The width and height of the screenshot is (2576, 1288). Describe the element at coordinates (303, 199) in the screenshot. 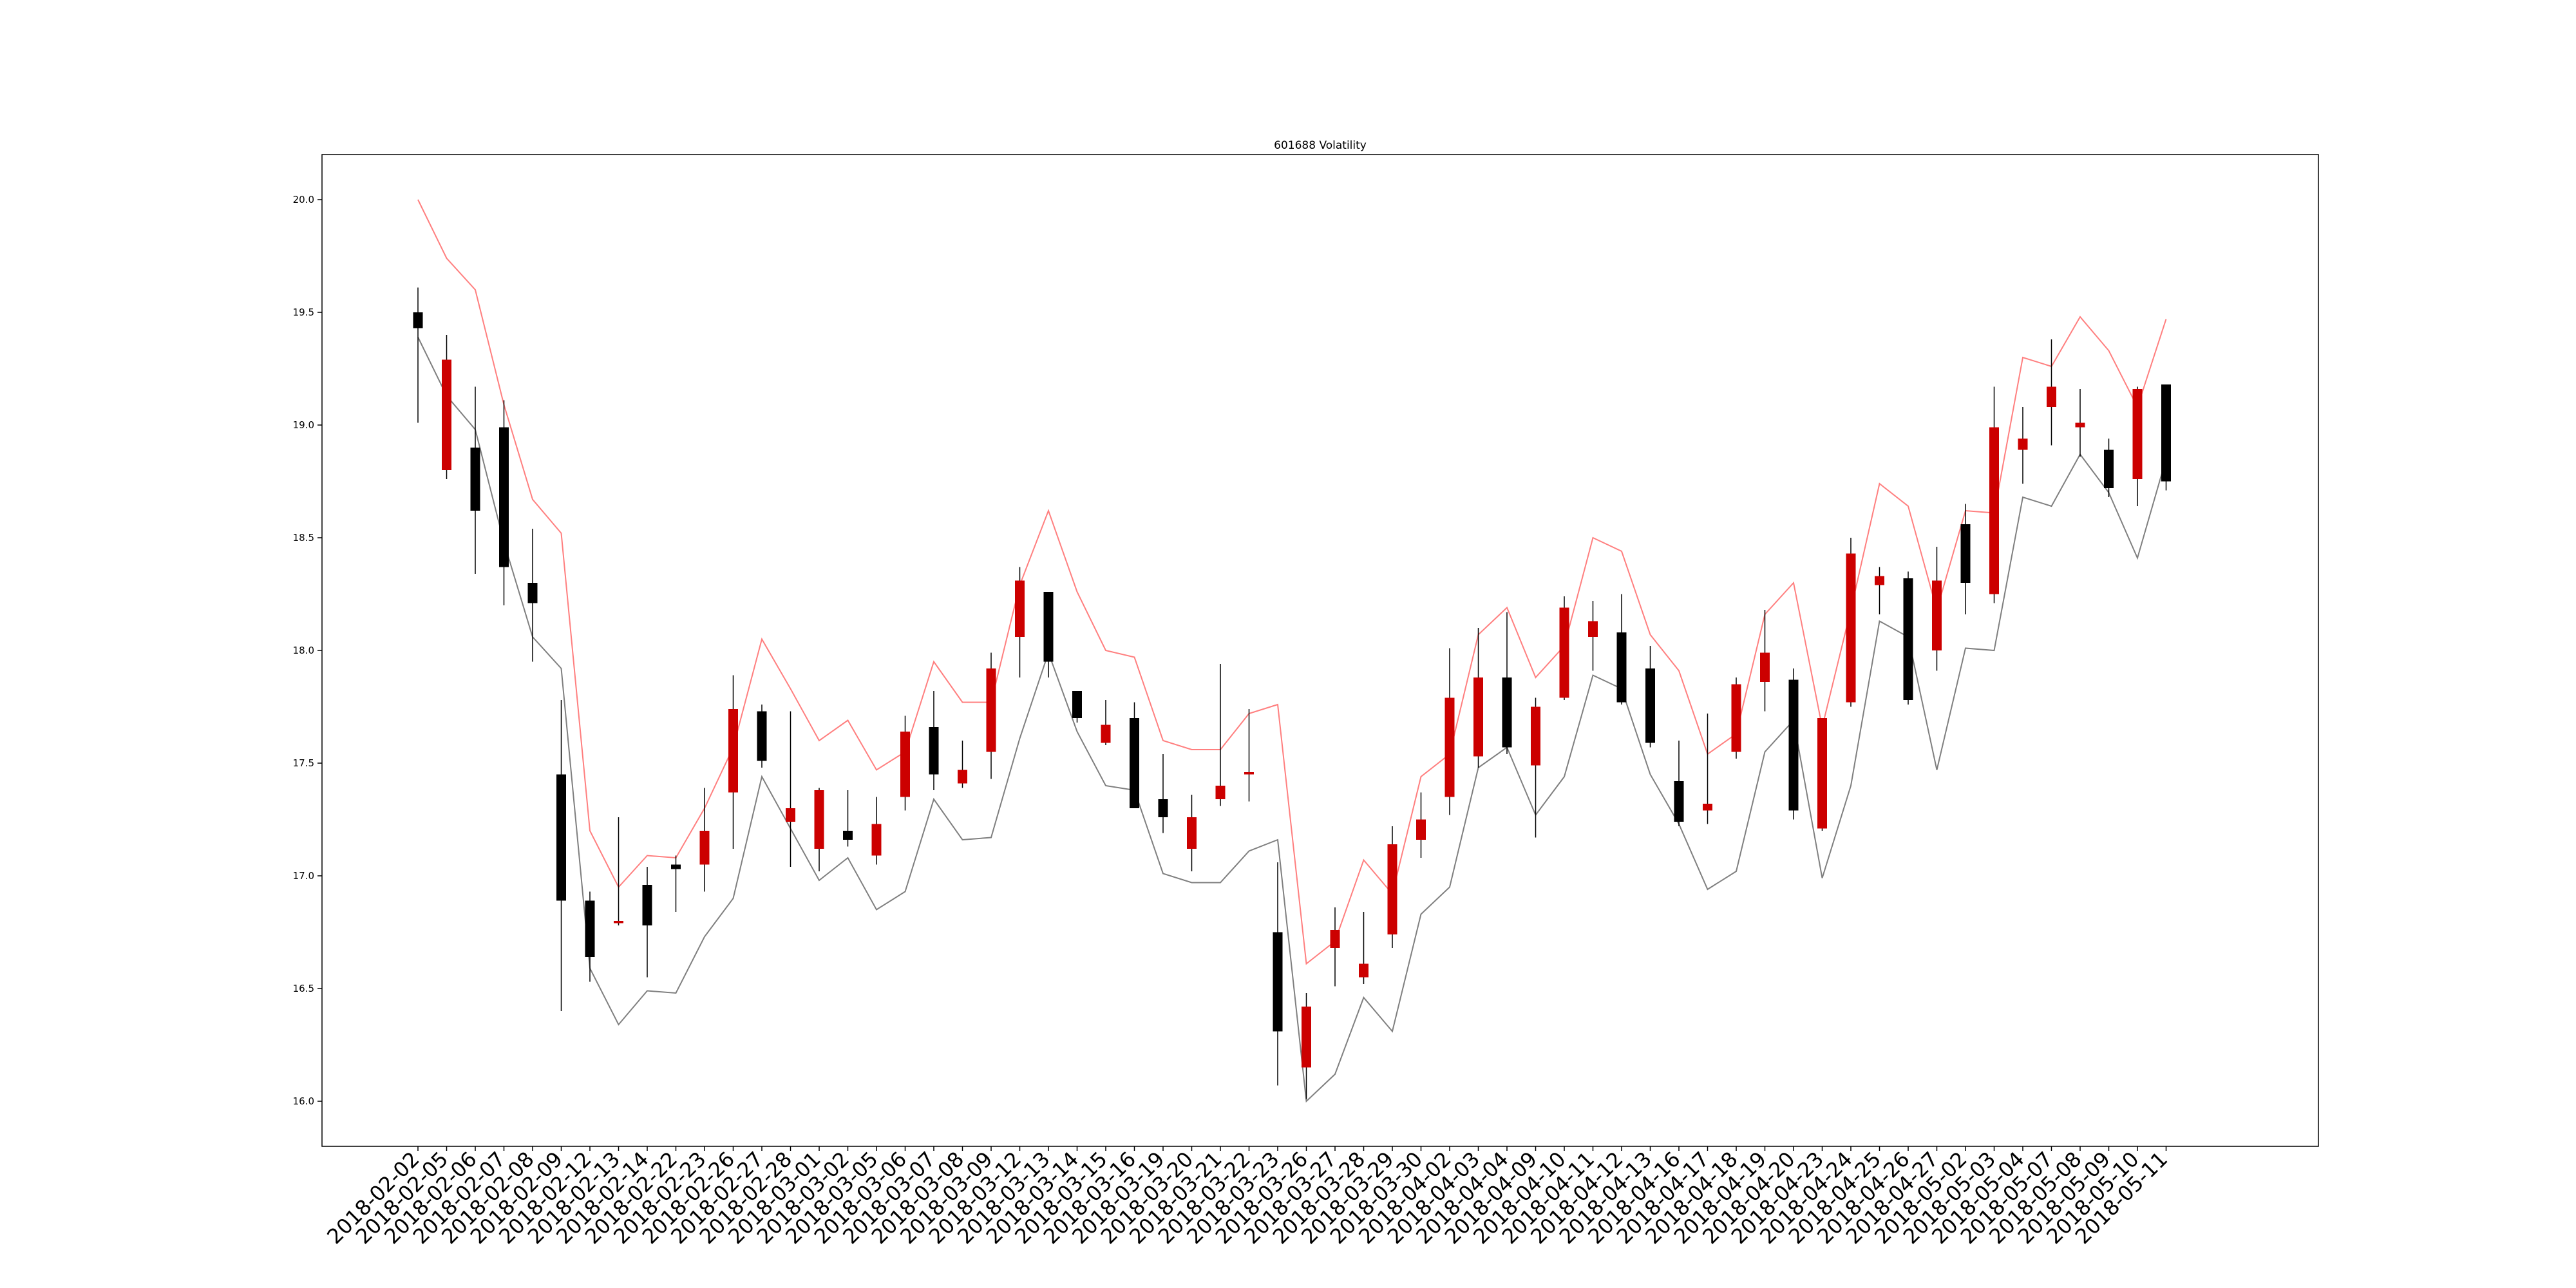

I see `y-tick-label: 20.0` at that location.